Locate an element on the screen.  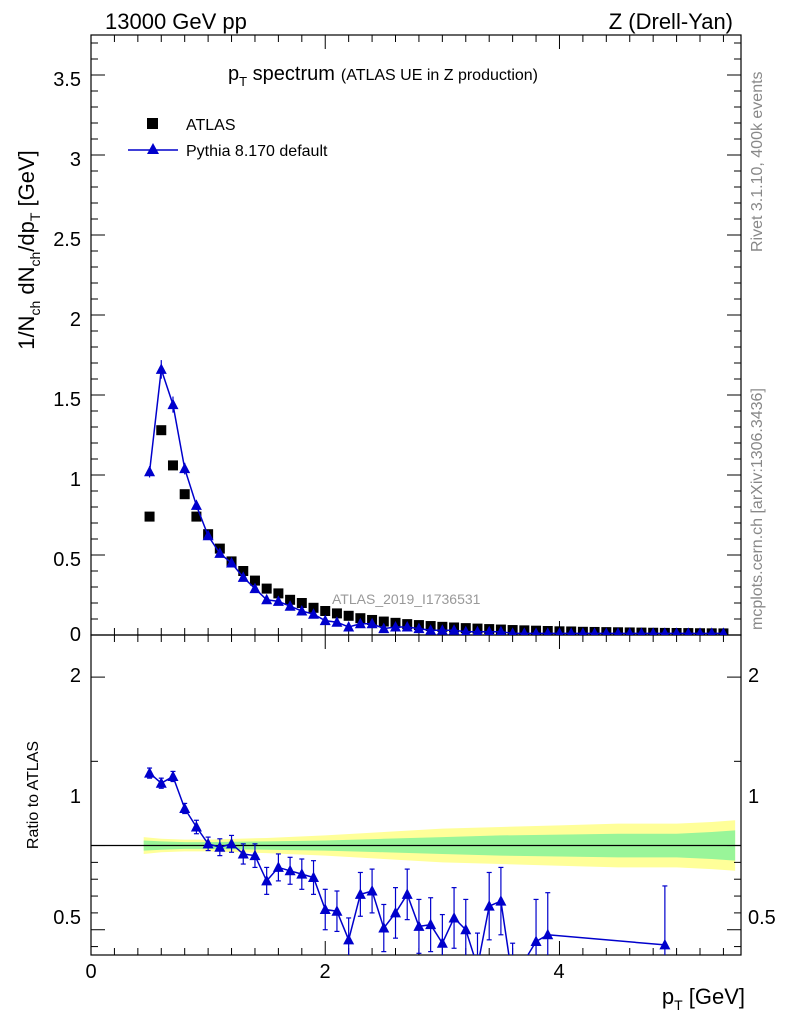
legend-marker-atlas is located at coordinates (152, 123).